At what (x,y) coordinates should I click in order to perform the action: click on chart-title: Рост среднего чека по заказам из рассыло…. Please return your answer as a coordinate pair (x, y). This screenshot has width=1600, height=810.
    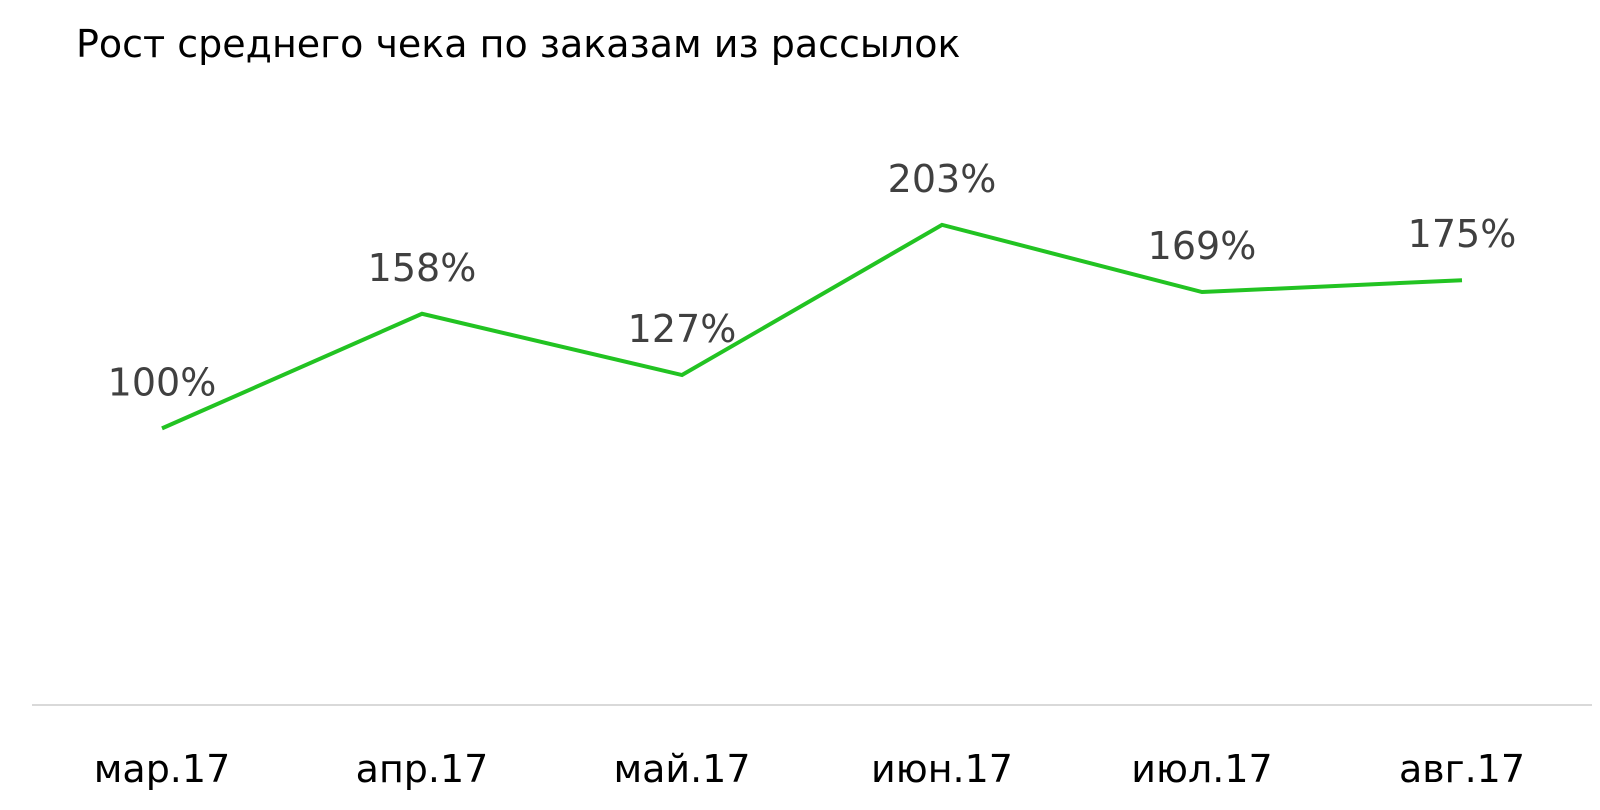
    Looking at the image, I should click on (518, 44).